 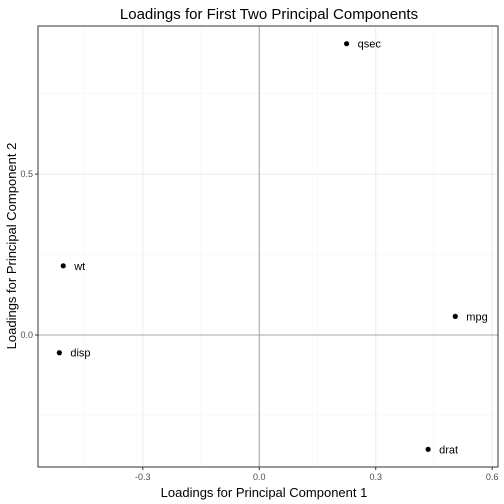 I want to click on y-tick-label: 0.0, so click(x=26, y=335).